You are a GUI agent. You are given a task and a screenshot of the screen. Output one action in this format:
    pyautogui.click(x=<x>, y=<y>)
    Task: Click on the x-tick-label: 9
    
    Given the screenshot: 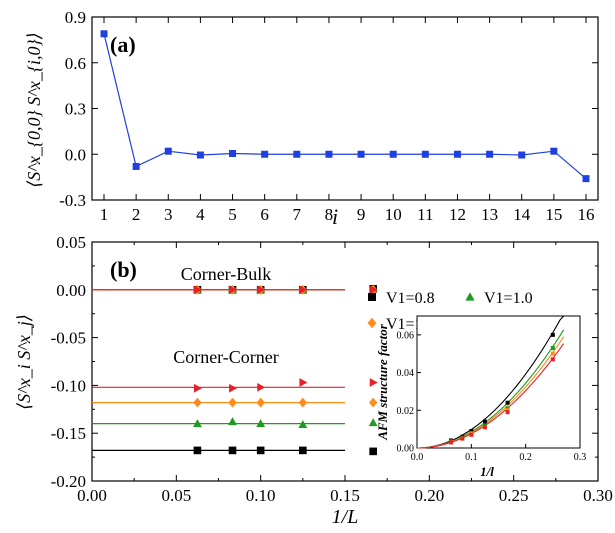 What is the action you would take?
    pyautogui.click(x=361, y=214)
    